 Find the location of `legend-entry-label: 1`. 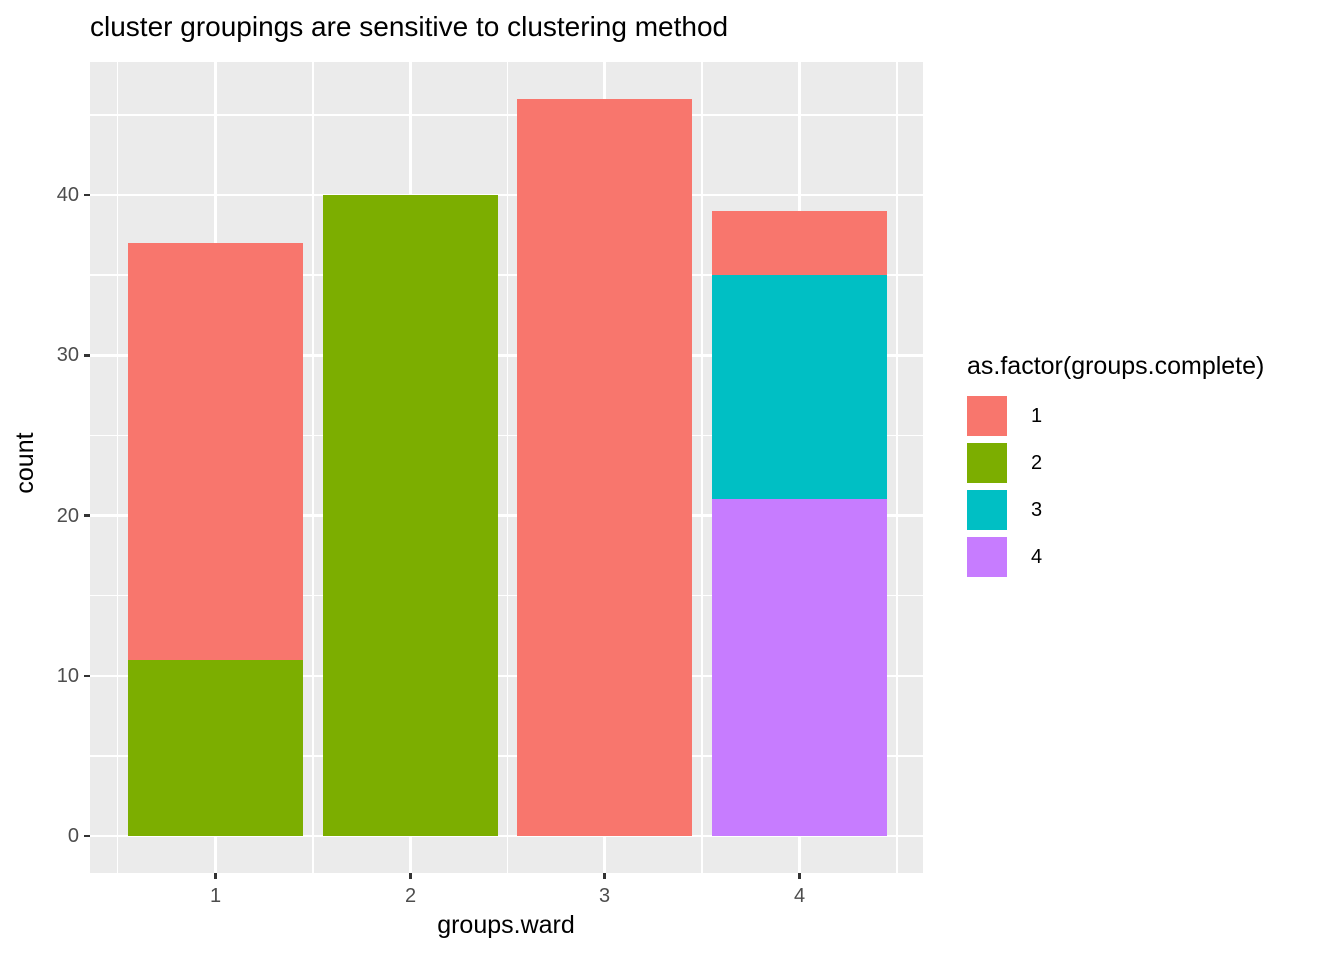

legend-entry-label: 1 is located at coordinates (1037, 415).